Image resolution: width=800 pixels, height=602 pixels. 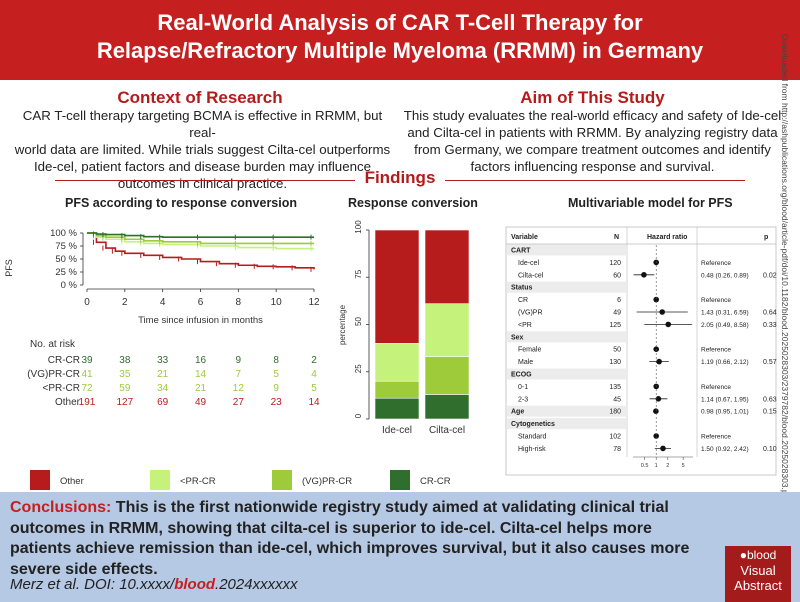 What do you see at coordinates (61, 507) in the screenshot?
I see `conclusion-lead: Conclusions:` at bounding box center [61, 507].